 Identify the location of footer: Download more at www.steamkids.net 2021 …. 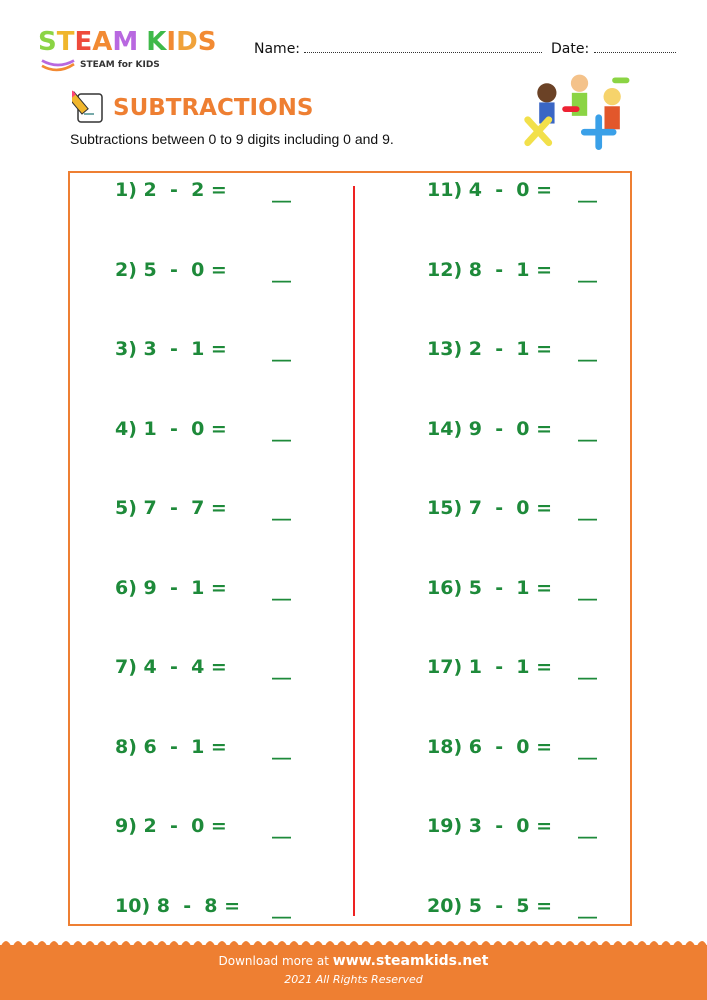
(353, 972).